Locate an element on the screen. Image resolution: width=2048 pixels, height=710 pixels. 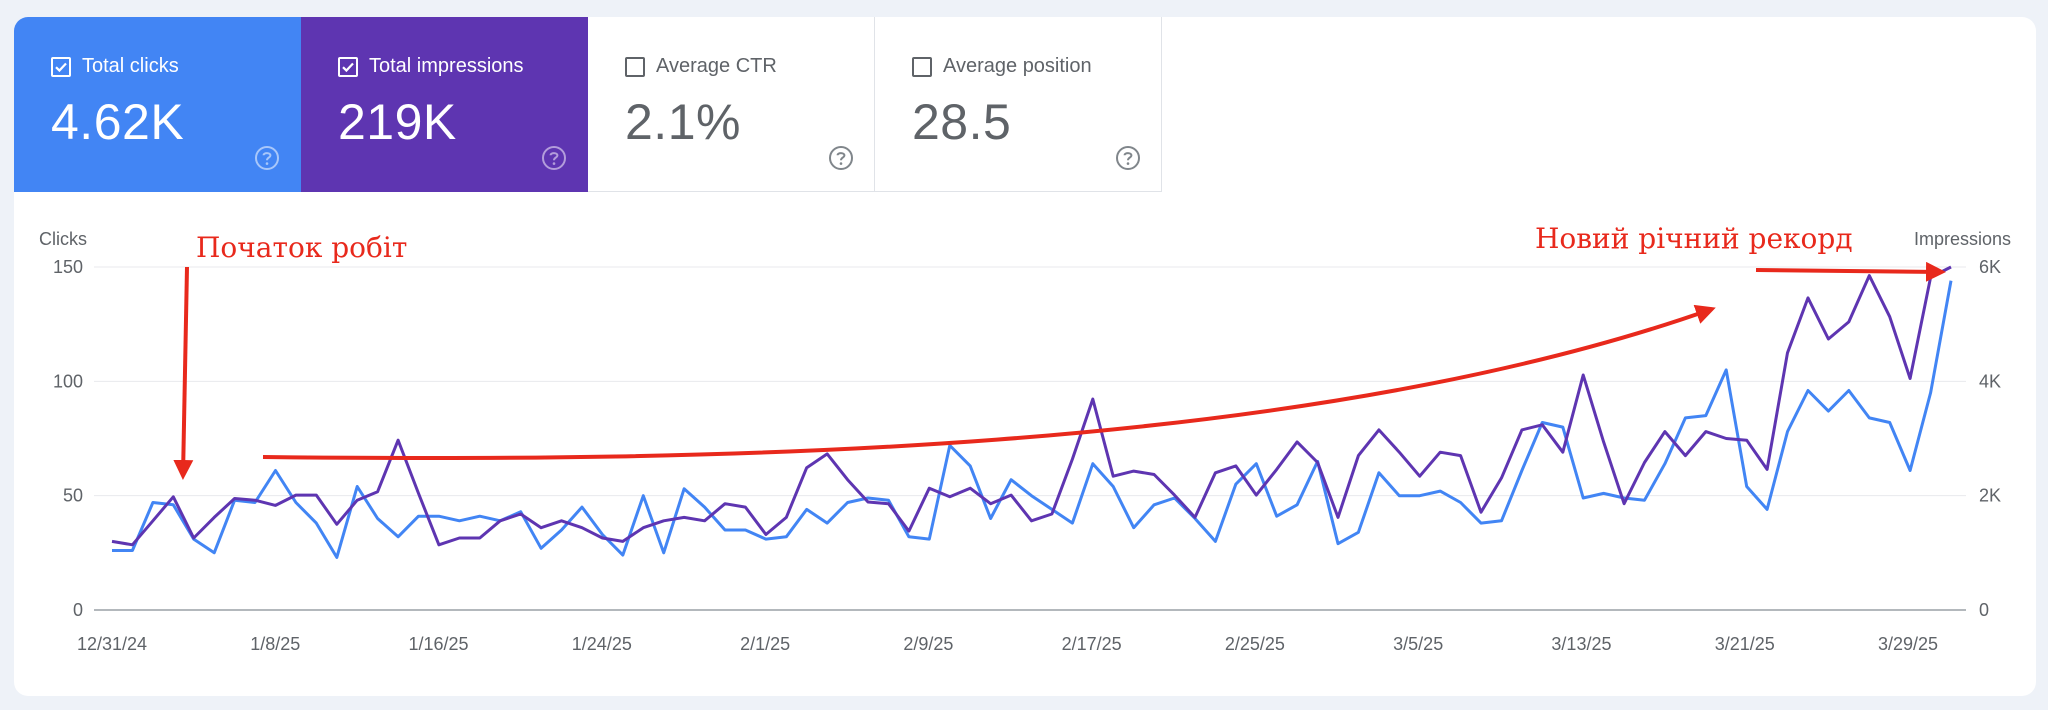
x-tick-label: 3/21/25 is located at coordinates (1745, 644).